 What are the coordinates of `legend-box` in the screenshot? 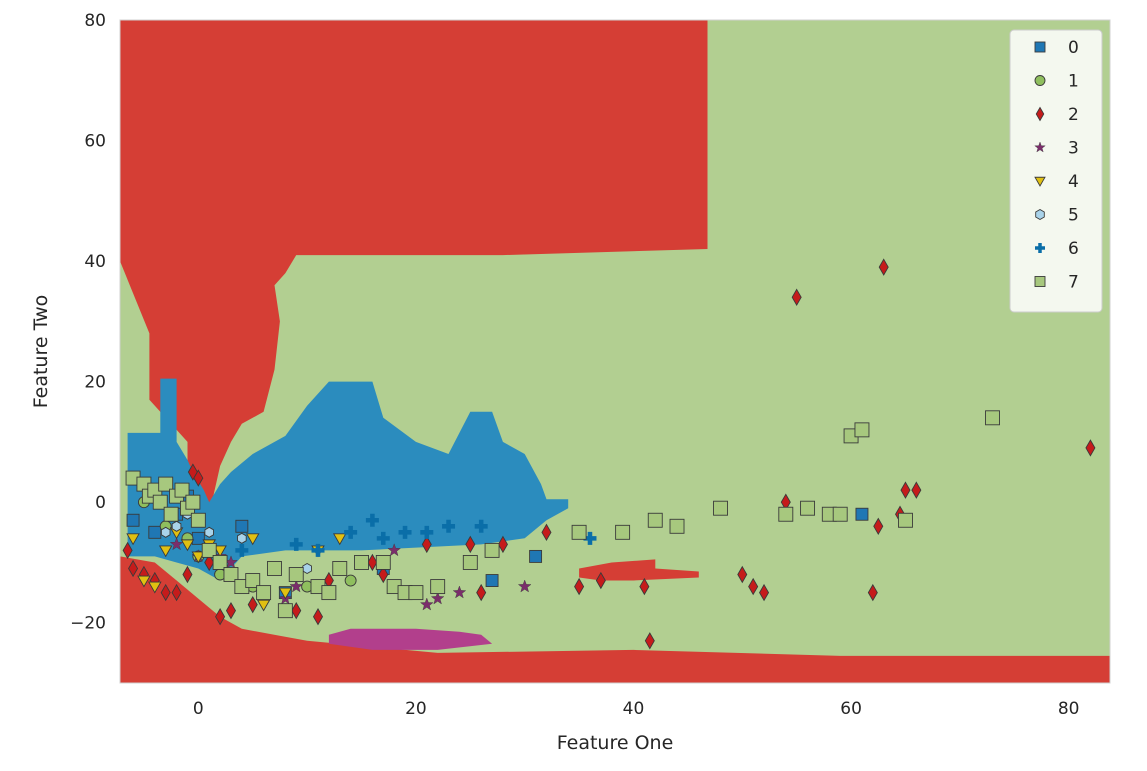 It's located at (1056, 171).